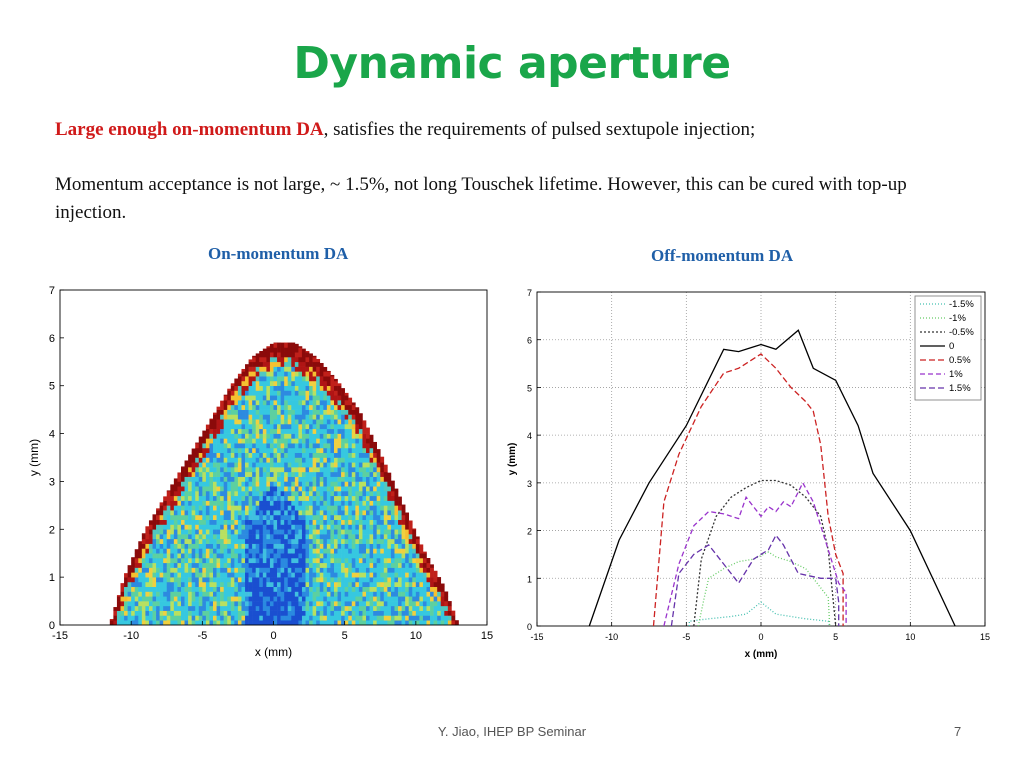  What do you see at coordinates (278, 253) in the screenshot?
I see `on-momentum-caption: On-momentum DA` at bounding box center [278, 253].